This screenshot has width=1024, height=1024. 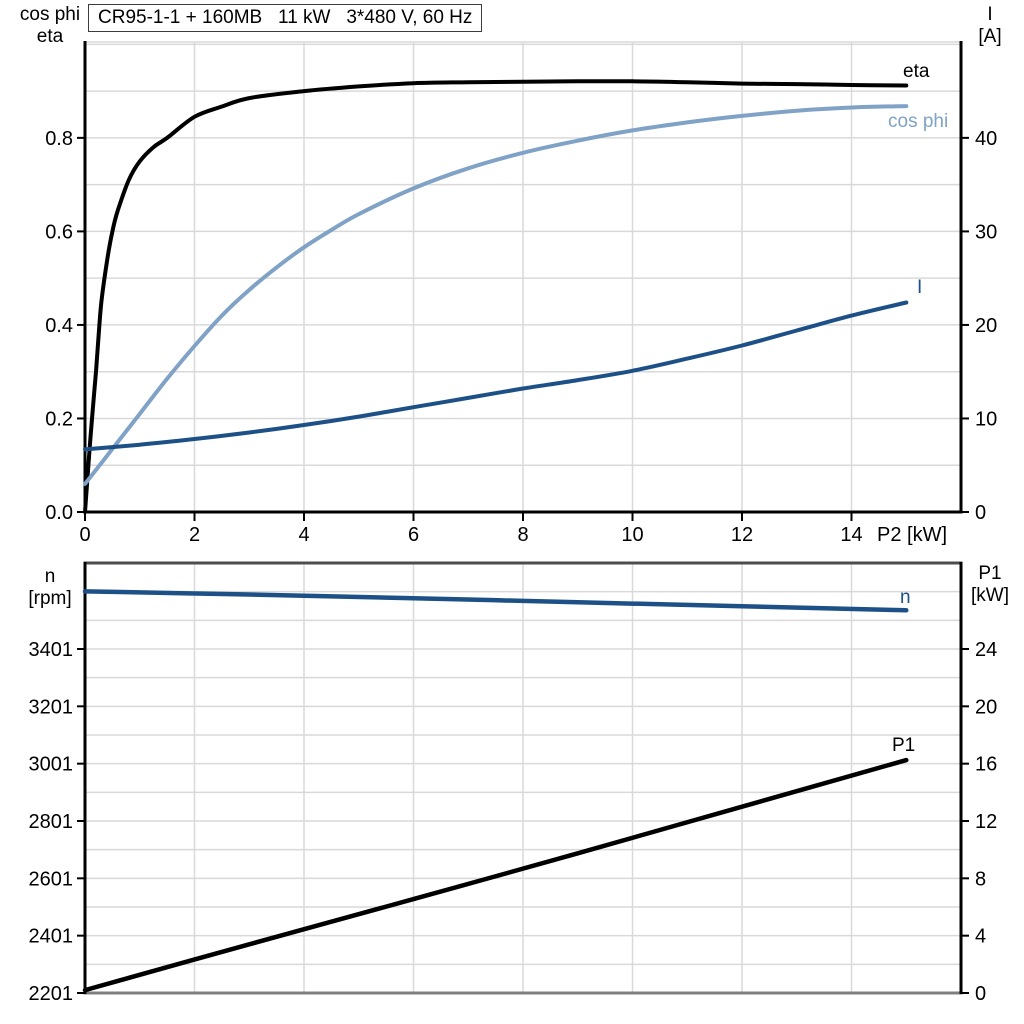 I want to click on left-tick-label: 3001, so click(x=51, y=765).